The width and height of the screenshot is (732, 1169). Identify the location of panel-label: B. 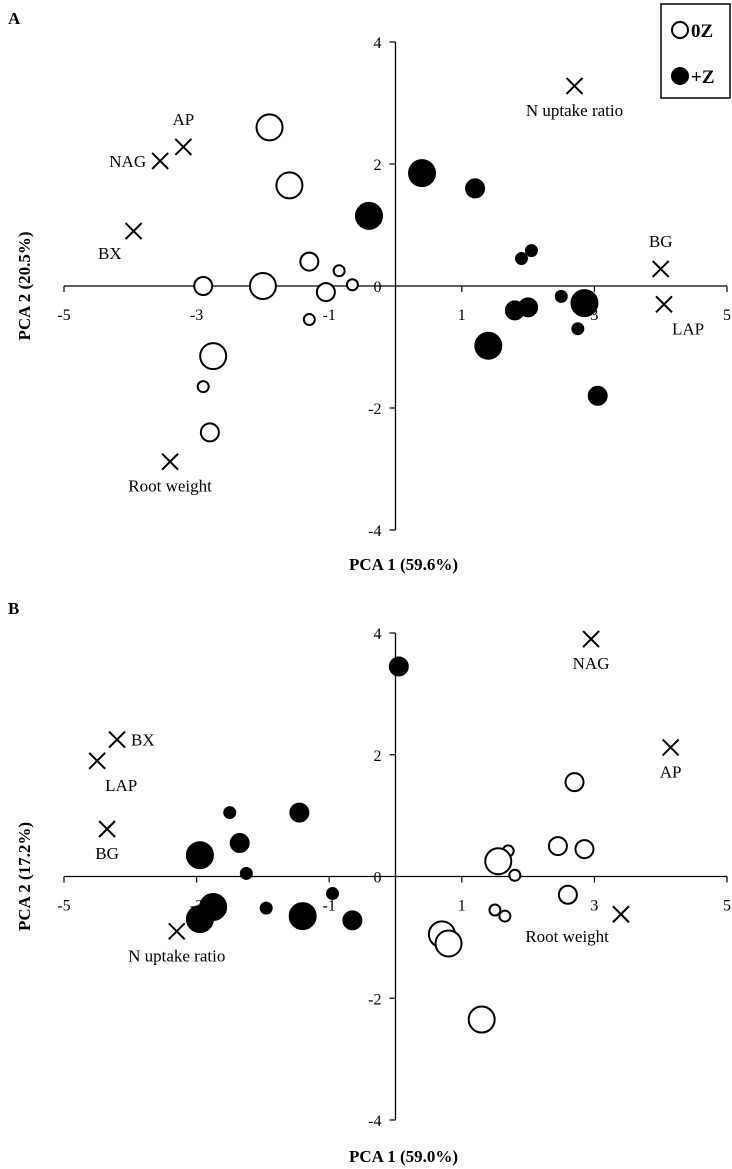
(13, 608).